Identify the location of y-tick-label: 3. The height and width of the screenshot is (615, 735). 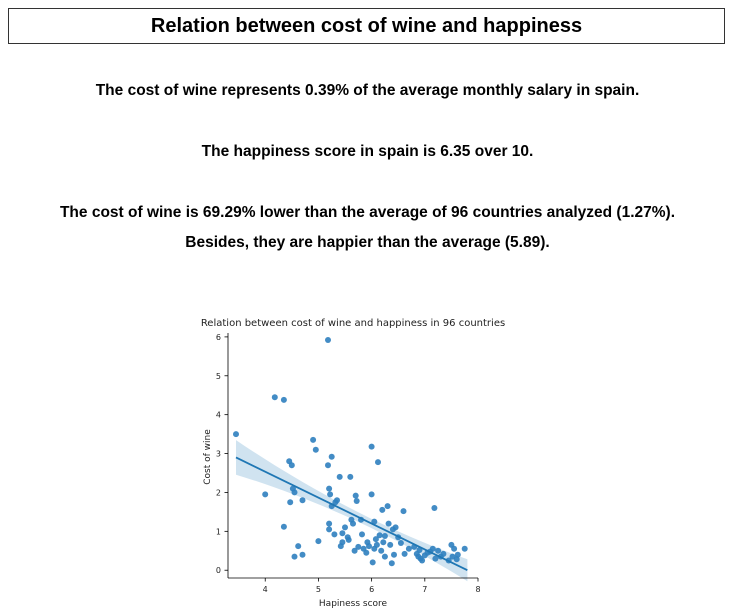
(218, 454).